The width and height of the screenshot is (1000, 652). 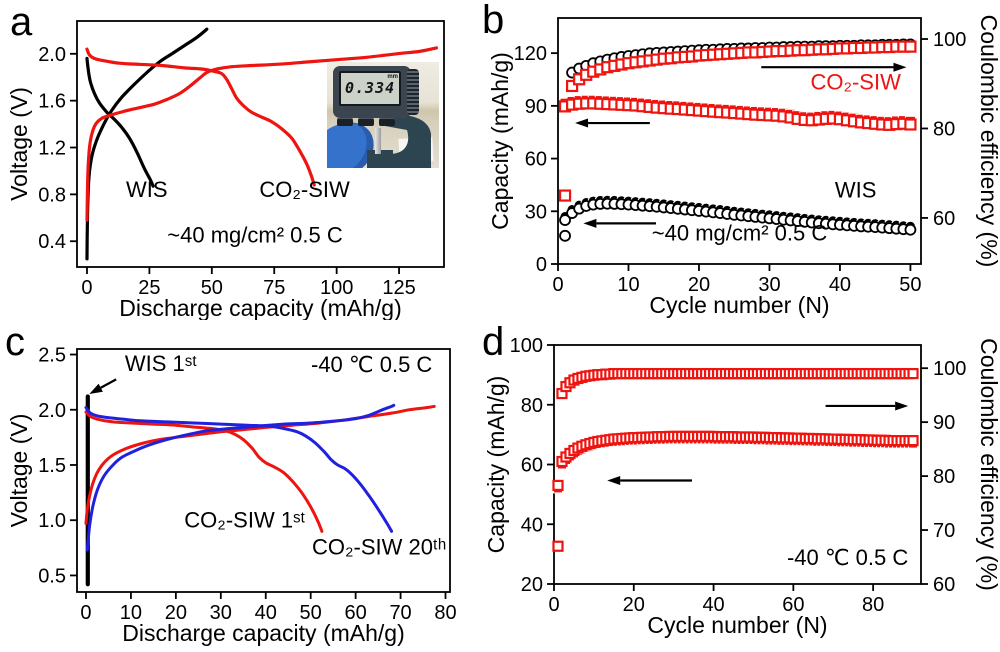 What do you see at coordinates (532, 585) in the screenshot?
I see `y-tick-label: 20` at bounding box center [532, 585].